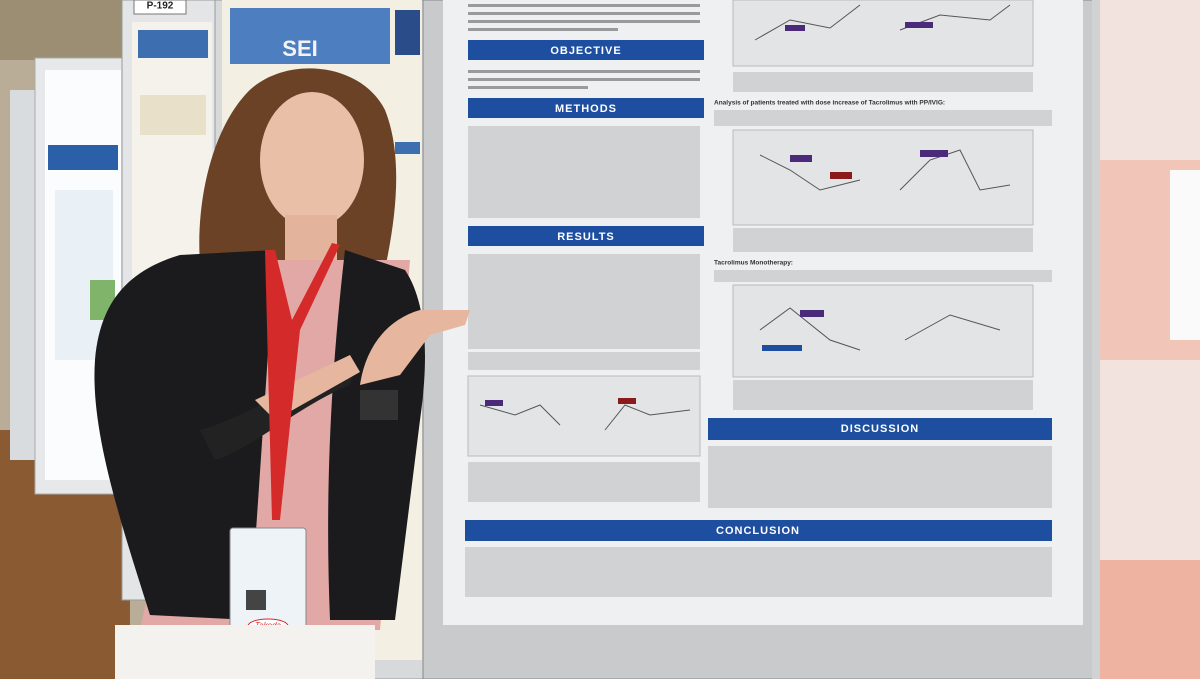 This screenshot has height=679, width=1200. What do you see at coordinates (379, 405) in the screenshot?
I see `wrist-strap` at bounding box center [379, 405].